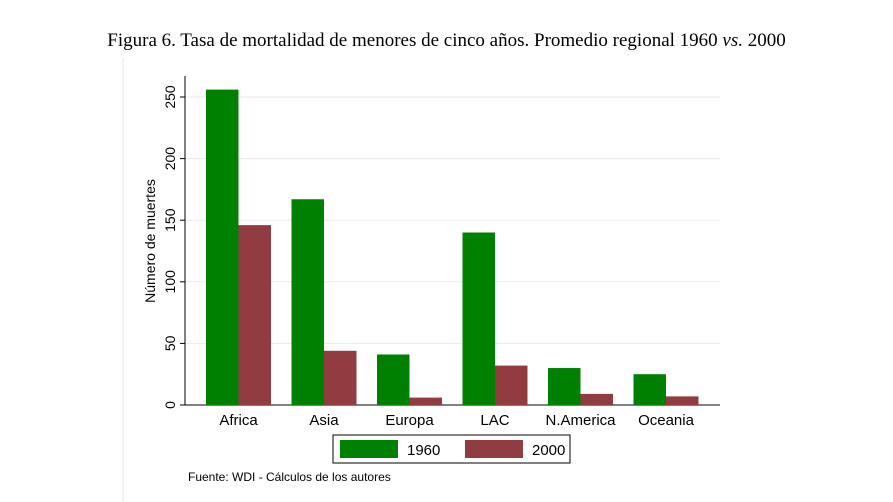 The height and width of the screenshot is (502, 893). I want to click on bar-2000-europa, so click(425, 401).